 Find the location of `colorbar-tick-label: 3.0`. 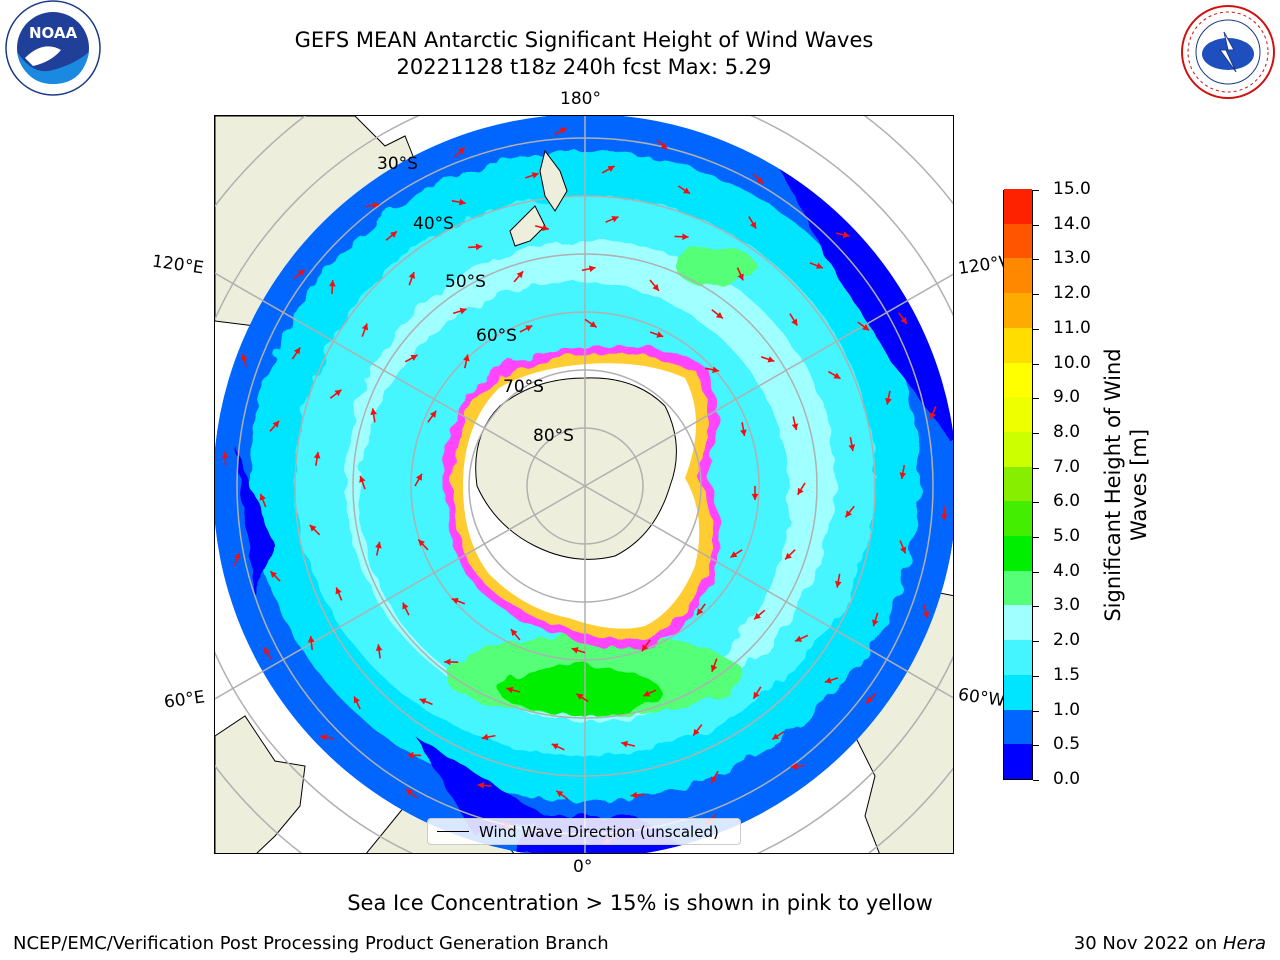

colorbar-tick-label: 3.0 is located at coordinates (1067, 605).